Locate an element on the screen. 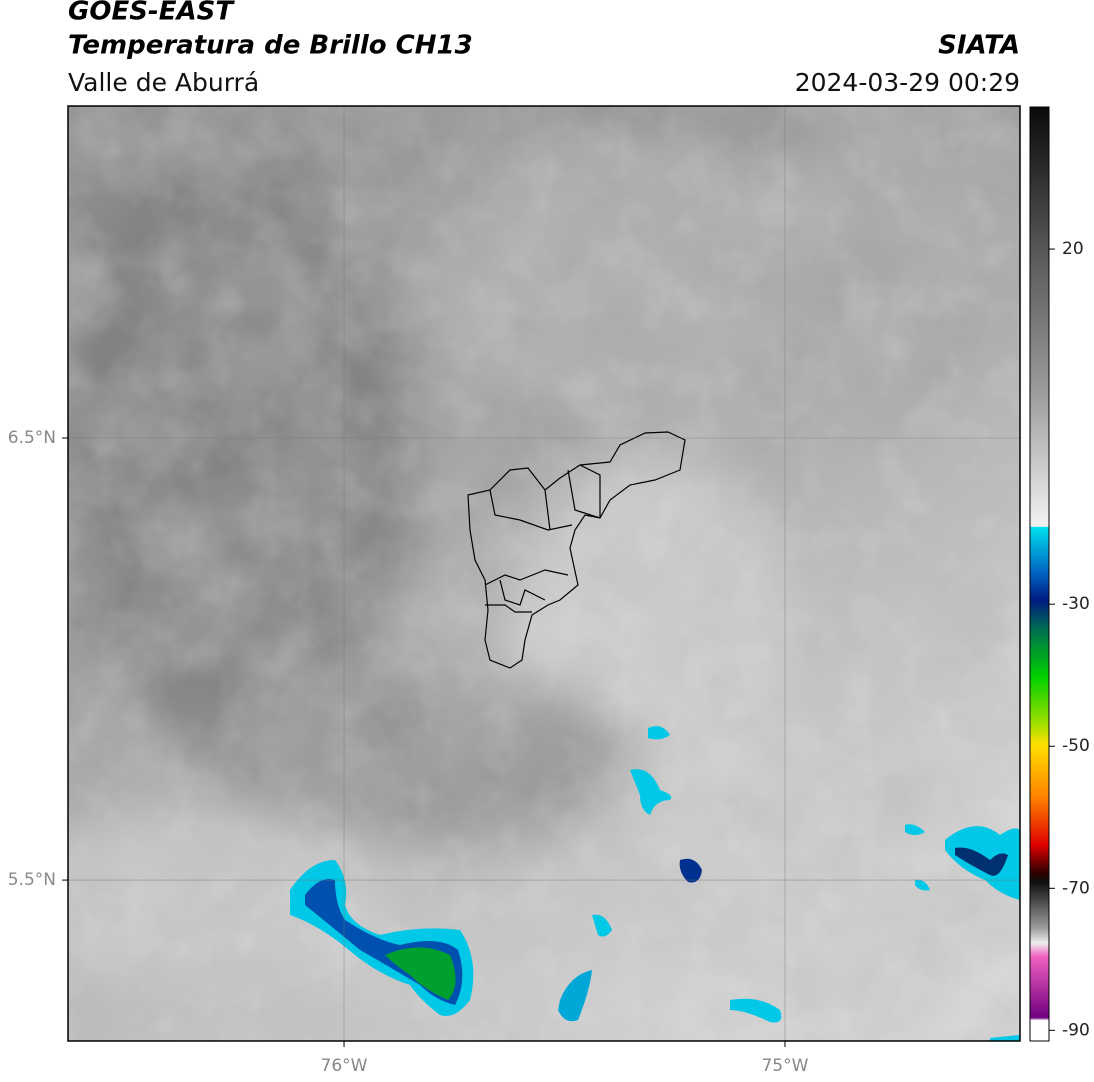  colorbar-label: -90 is located at coordinates (1076, 1030).